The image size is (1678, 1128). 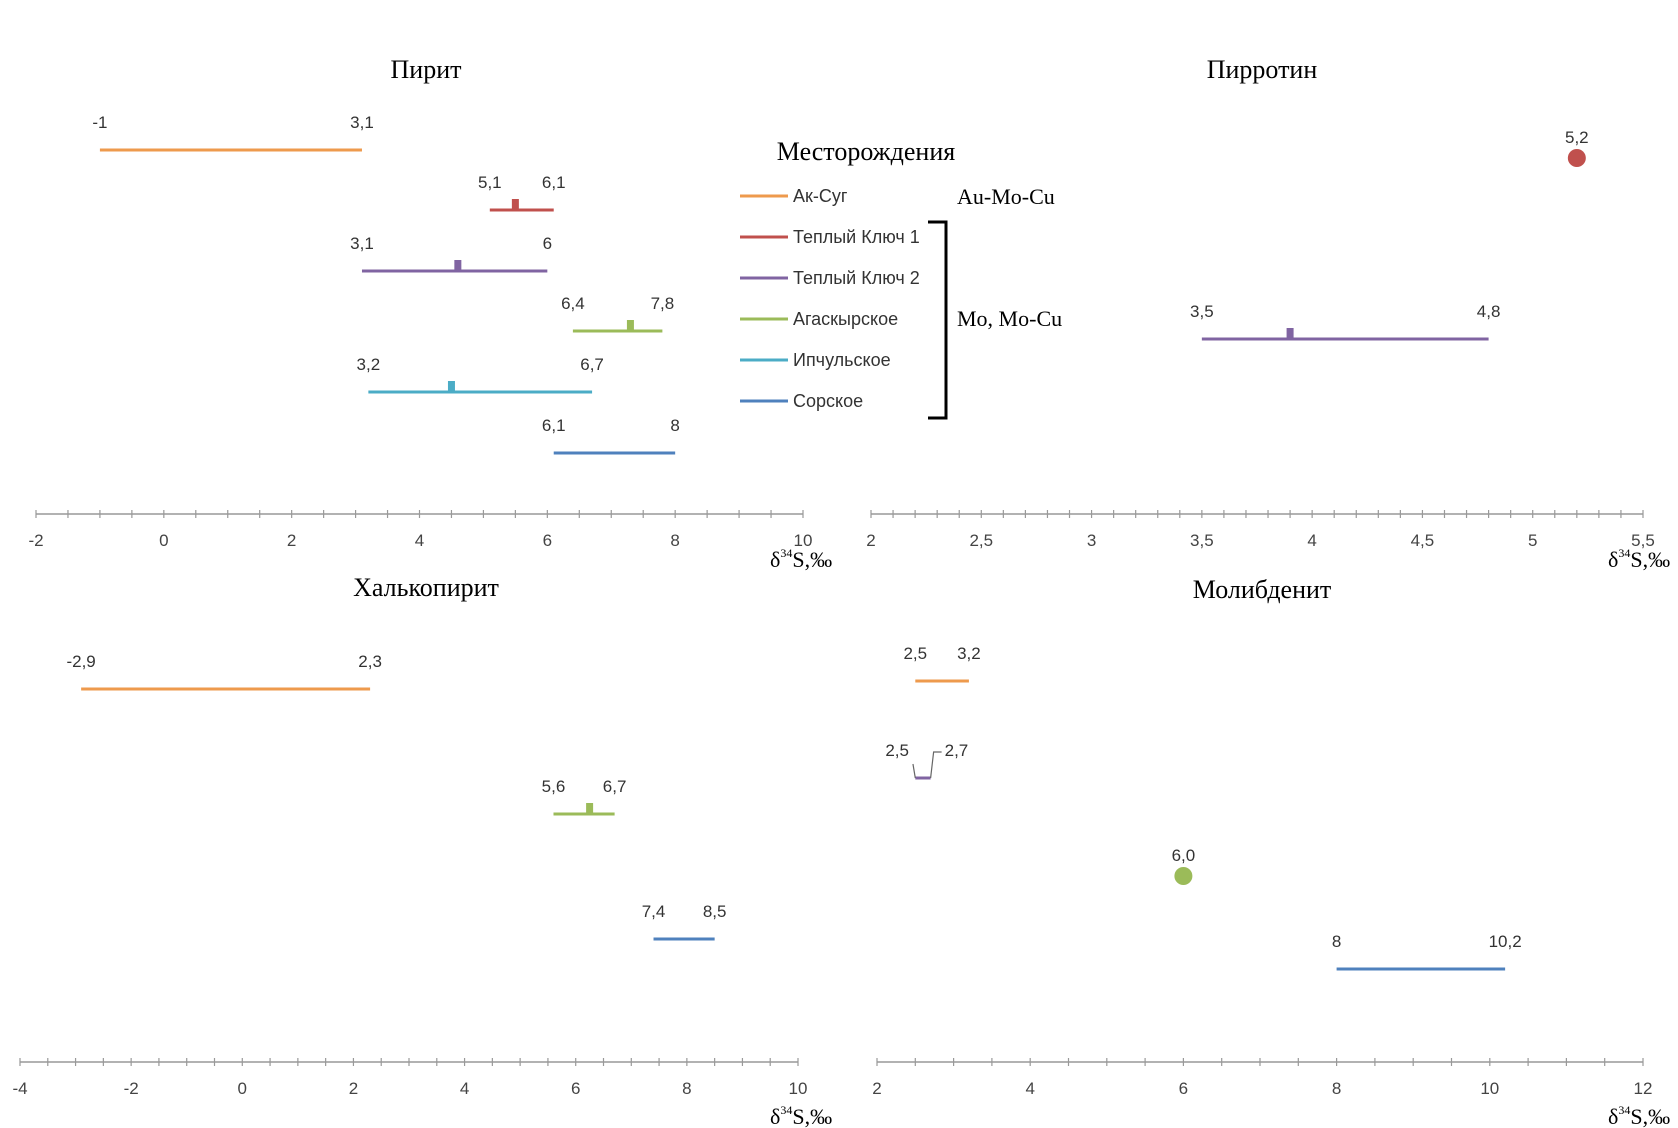 I want to click on panel-title-pyrrhotite: Пирротин, so click(x=1262, y=69).